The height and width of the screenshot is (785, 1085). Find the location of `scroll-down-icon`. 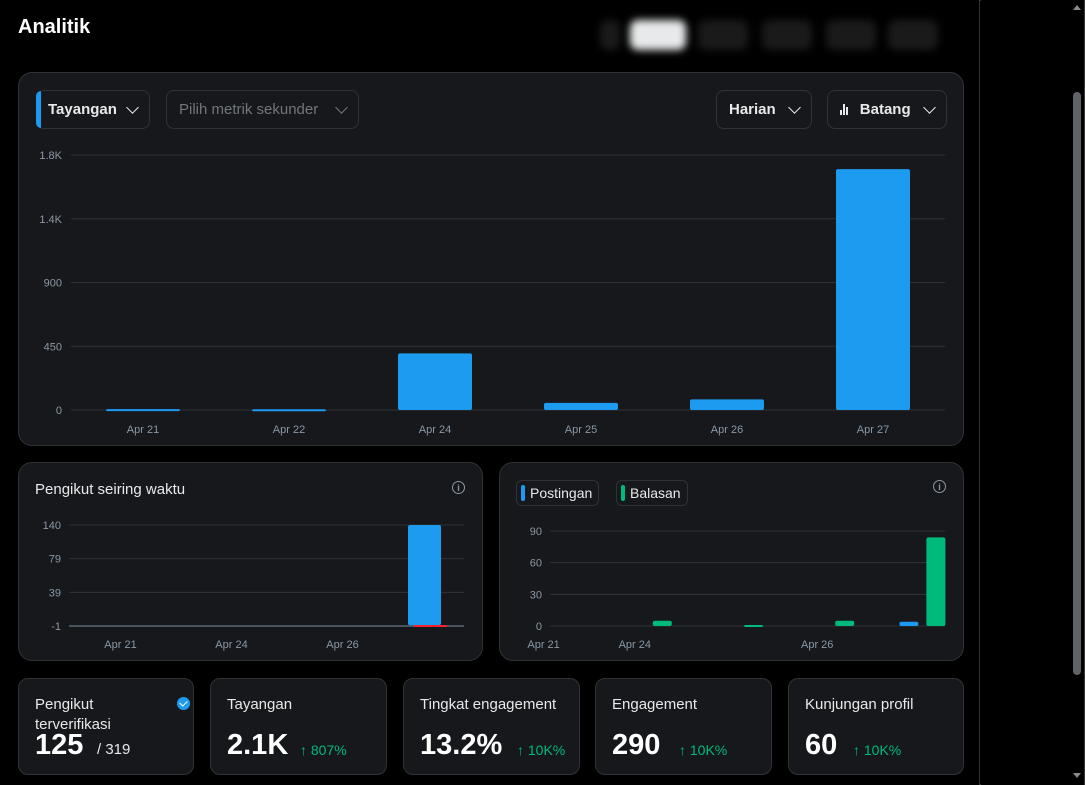

scroll-down-icon is located at coordinates (1077, 775).